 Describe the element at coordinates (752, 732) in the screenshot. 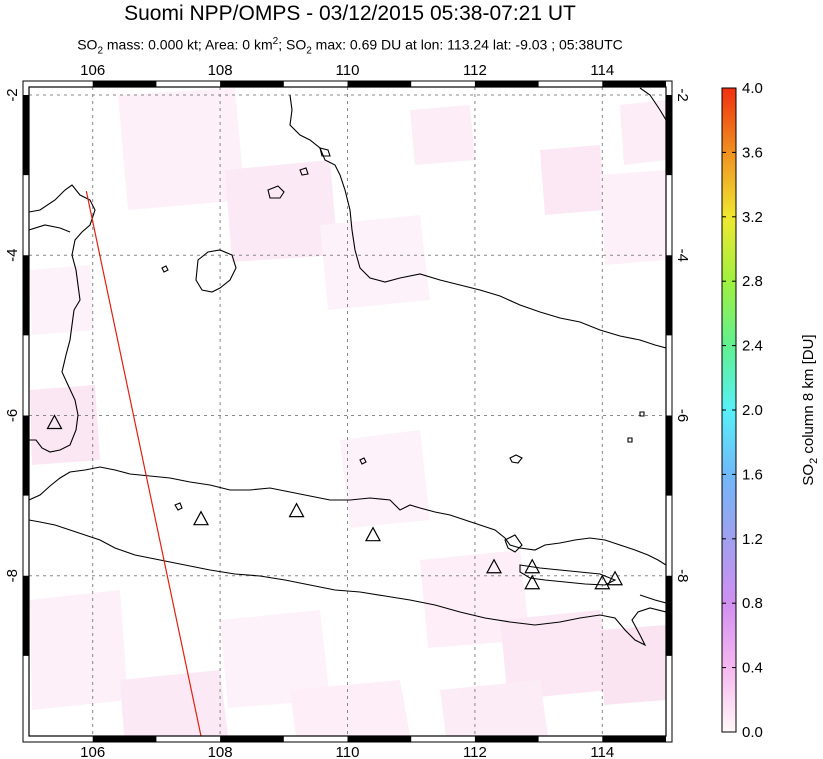

I see `colorbar-tick-label: 0.0` at that location.